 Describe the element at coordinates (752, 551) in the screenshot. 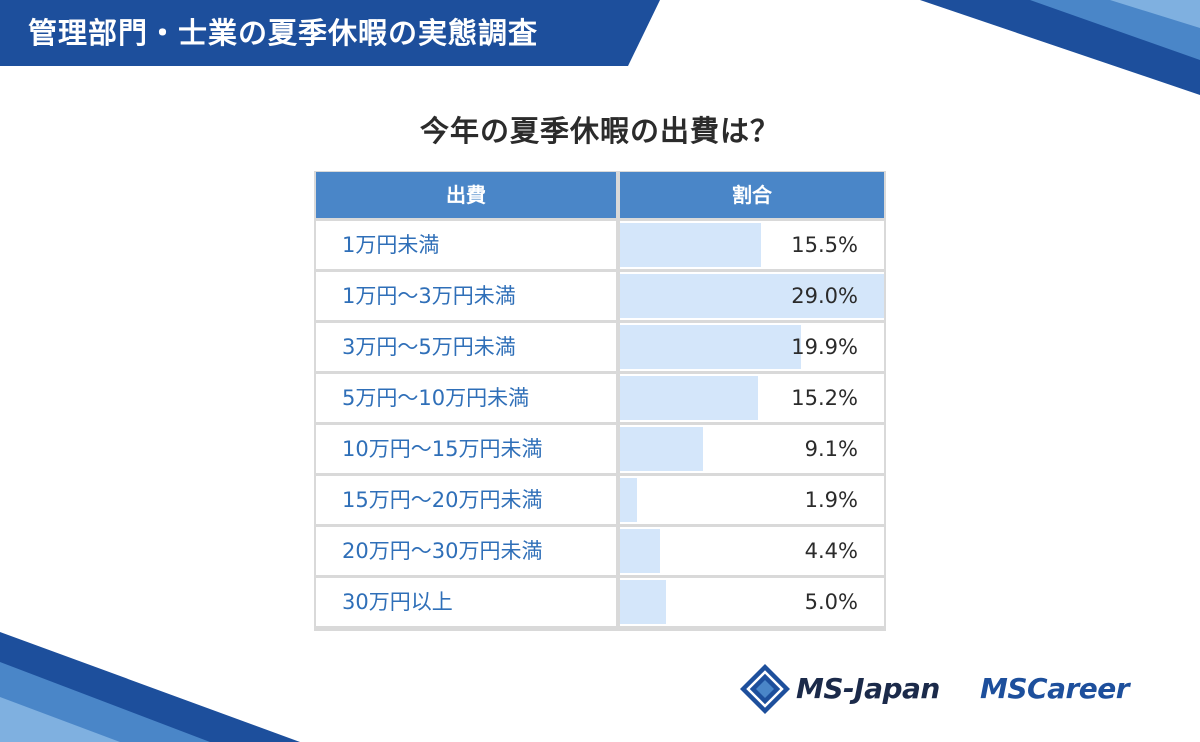

I see `ratio-cell: 4.4%` at that location.